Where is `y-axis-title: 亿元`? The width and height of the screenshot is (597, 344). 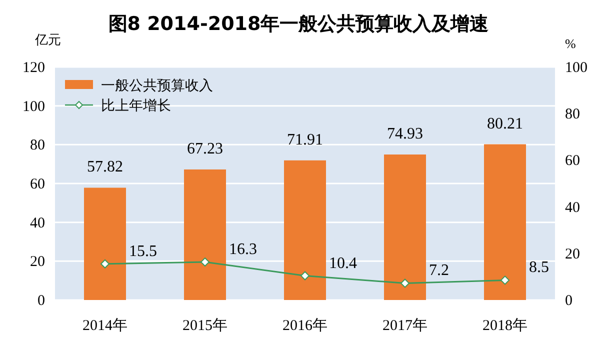
y-axis-title: 亿元 is located at coordinates (47, 39).